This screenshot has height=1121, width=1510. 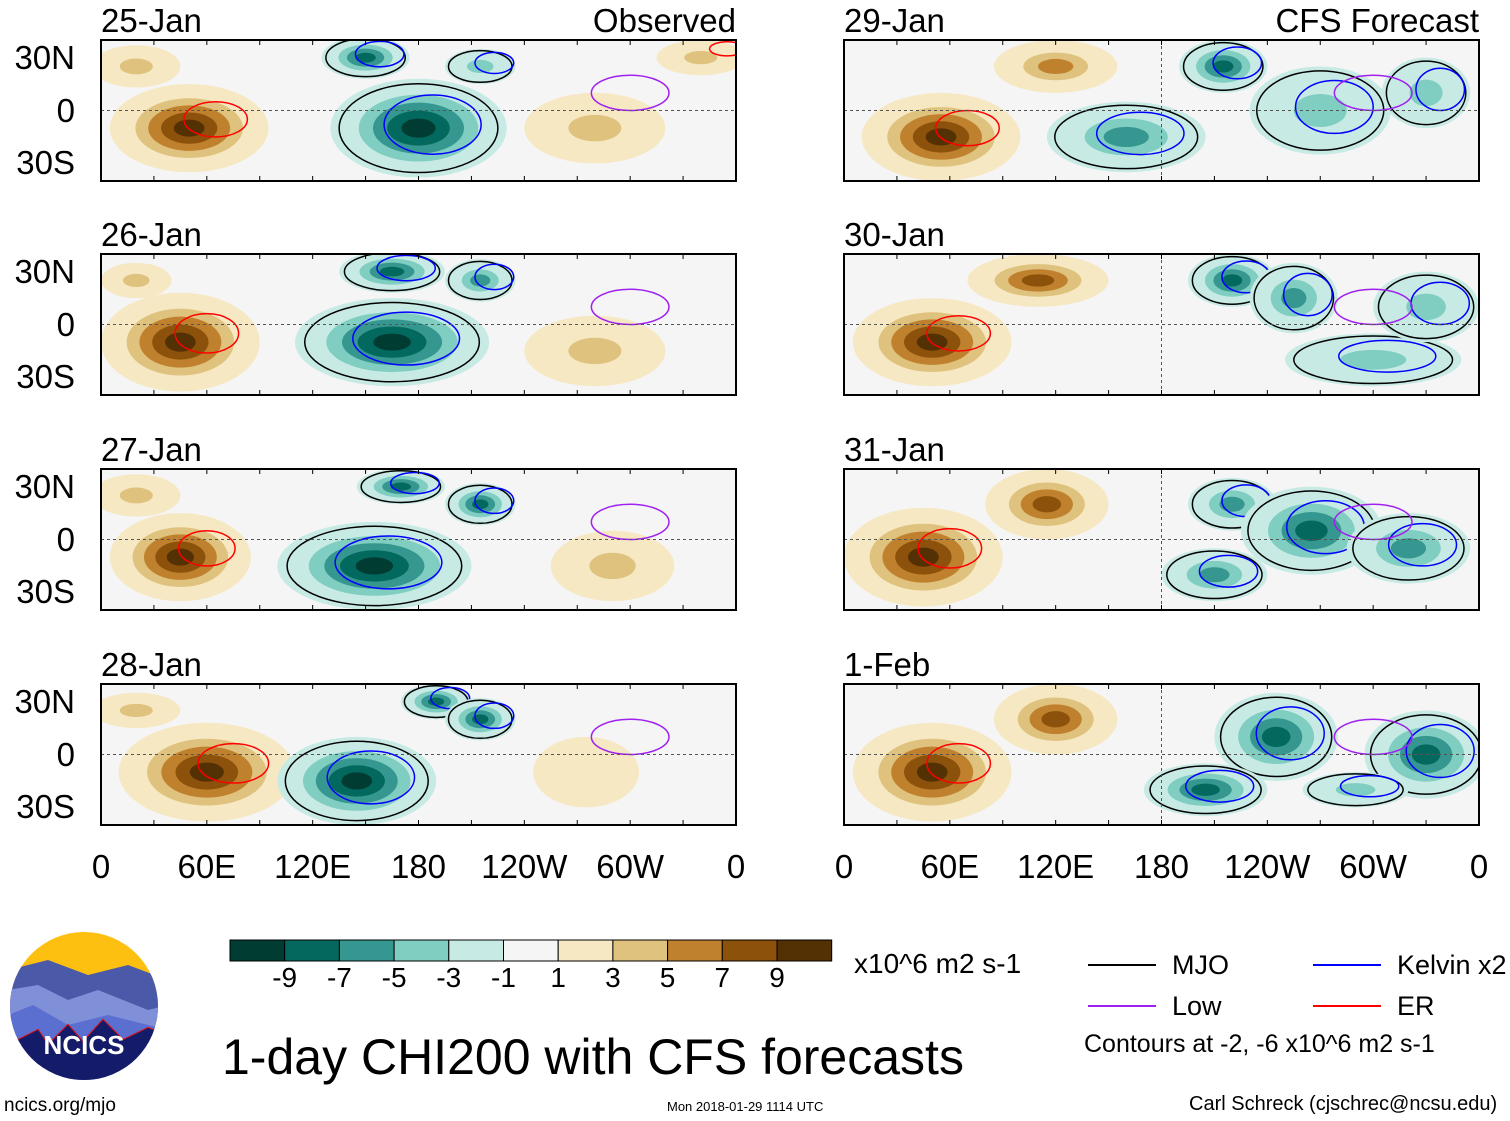 I want to click on legend-label: MJO, so click(x=1200, y=965).